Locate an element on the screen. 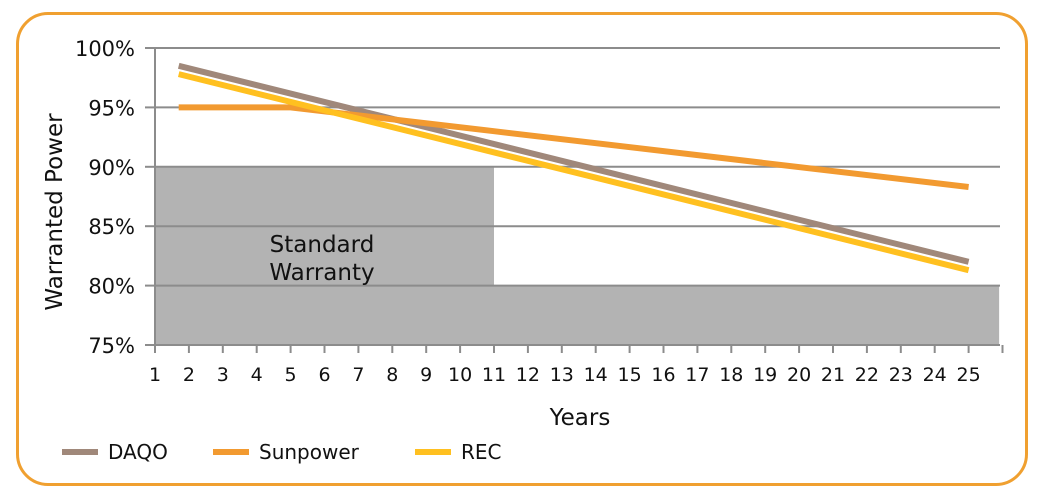 This screenshot has height=503, width=1052. x-tick-label: 3 is located at coordinates (223, 375).